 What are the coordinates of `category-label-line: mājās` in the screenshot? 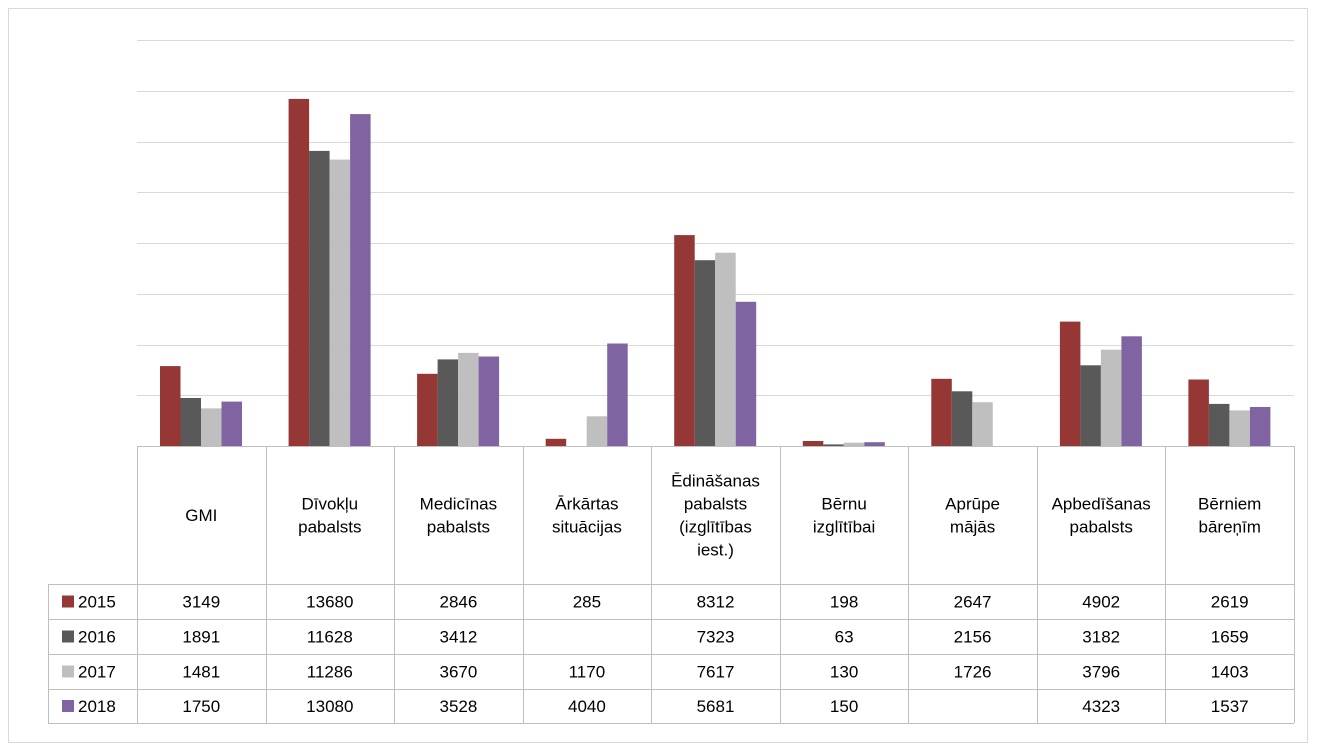 It's located at (972, 527).